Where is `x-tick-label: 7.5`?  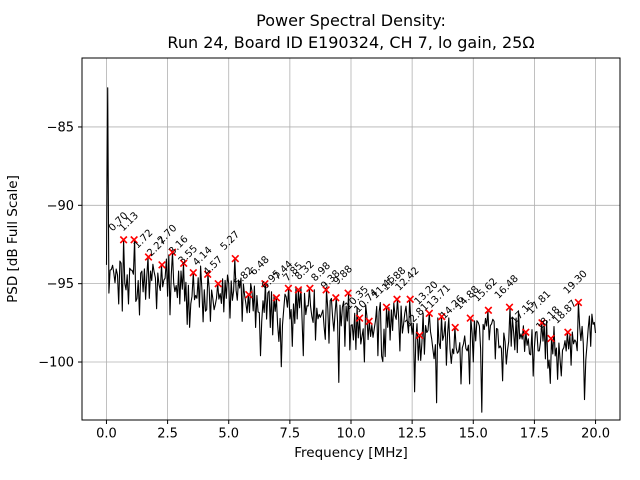 x-tick-label: 7.5 is located at coordinates (290, 434).